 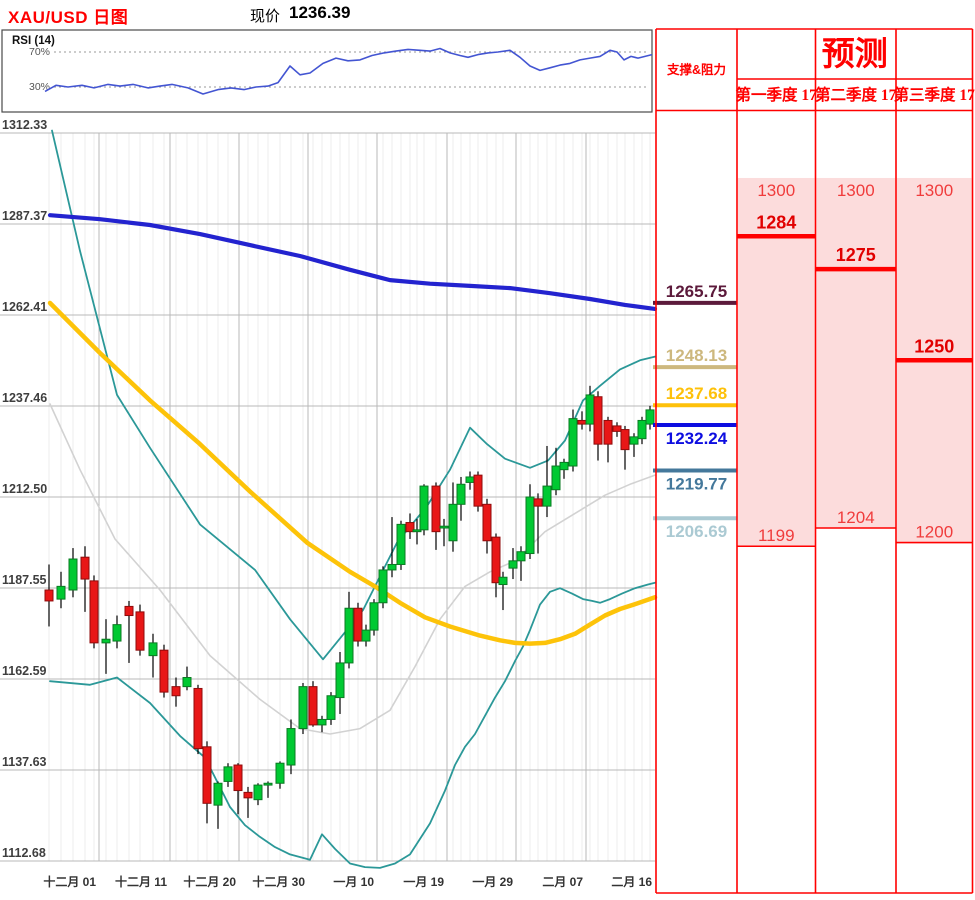 What do you see at coordinates (24, 671) in the screenshot?
I see `y-axis-label: 1162.59` at bounding box center [24, 671].